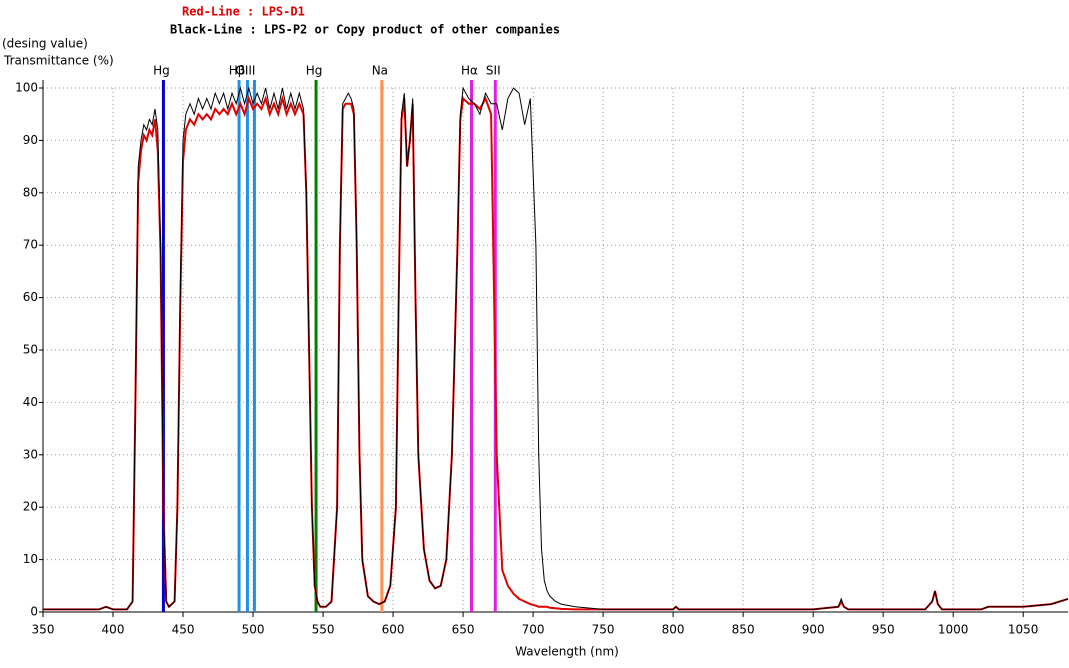 The width and height of the screenshot is (1069, 668). I want to click on x-tick-label: 950, so click(883, 630).